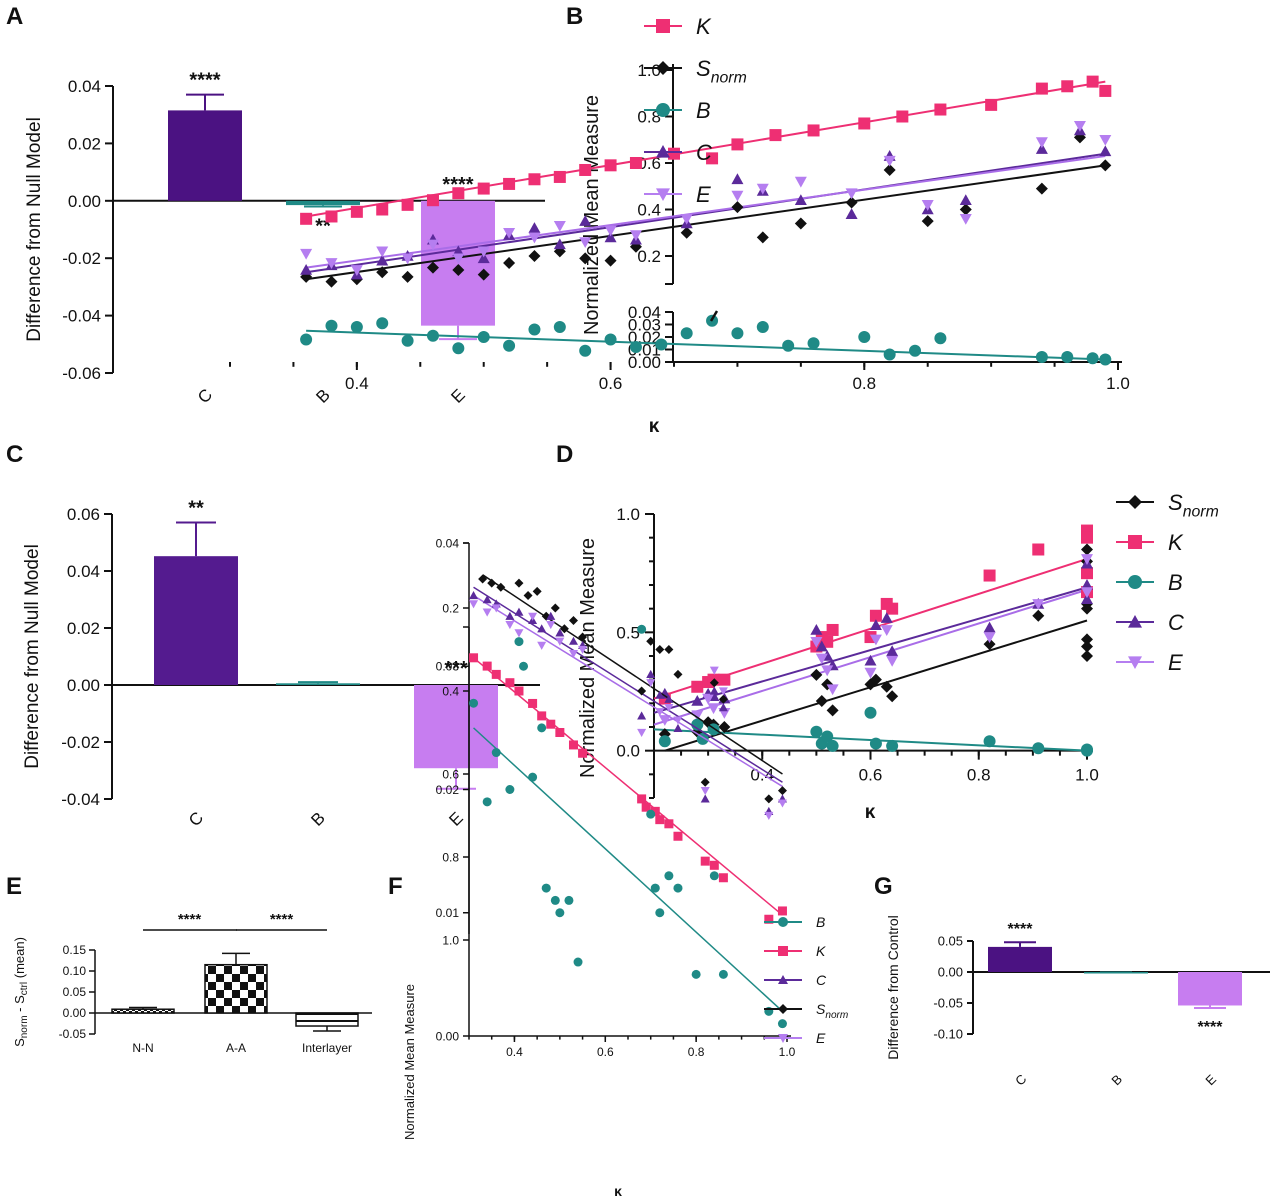  What do you see at coordinates (864, 383) in the screenshot?
I see `b-xtick-label: 0.8` at bounding box center [864, 383].